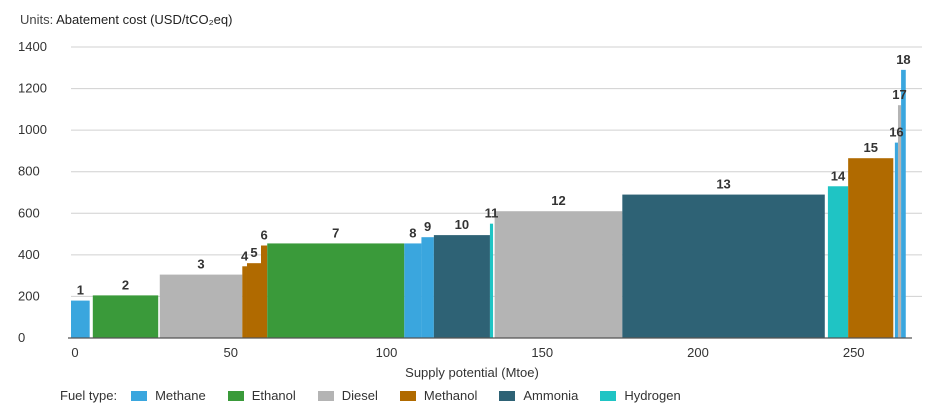  What do you see at coordinates (32, 129) in the screenshot?
I see `y-tick-label: 1000` at bounding box center [32, 129].